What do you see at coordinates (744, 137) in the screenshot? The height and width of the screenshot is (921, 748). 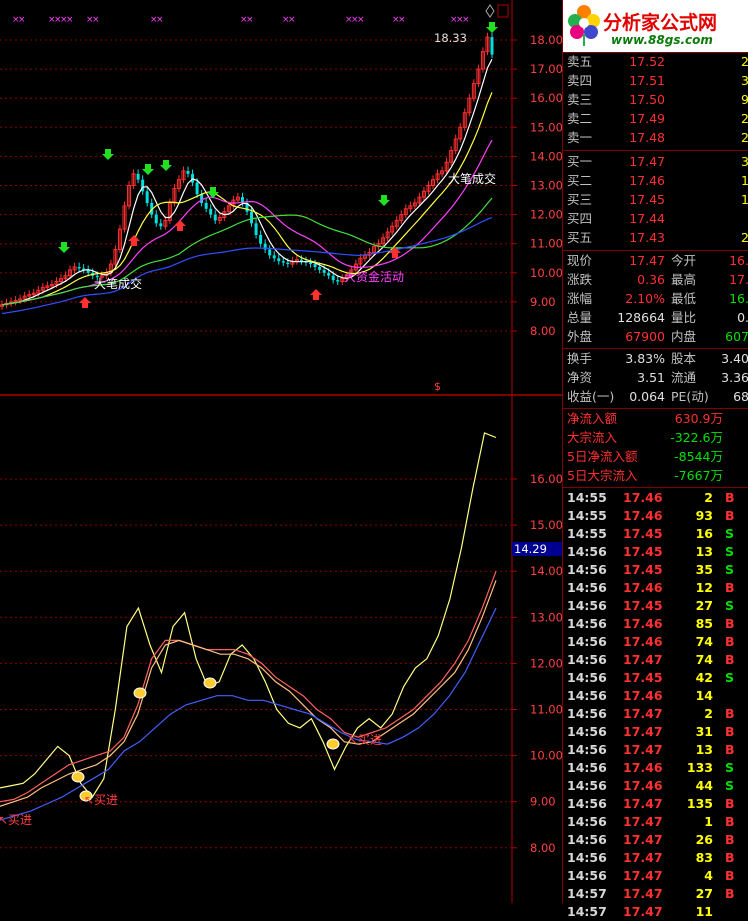 I see `ask-volume: 2` at bounding box center [744, 137].